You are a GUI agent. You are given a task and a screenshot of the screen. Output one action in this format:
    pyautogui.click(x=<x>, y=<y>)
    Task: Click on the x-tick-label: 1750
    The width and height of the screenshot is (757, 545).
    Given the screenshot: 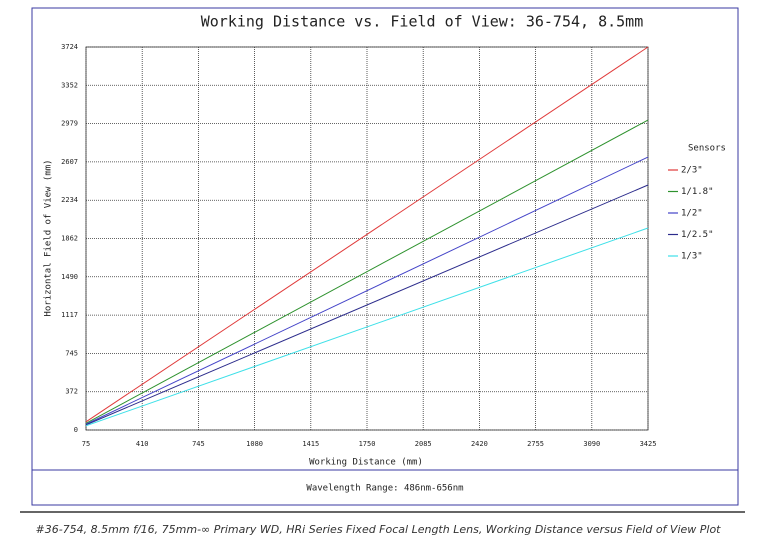 What is the action you would take?
    pyautogui.click(x=367, y=444)
    